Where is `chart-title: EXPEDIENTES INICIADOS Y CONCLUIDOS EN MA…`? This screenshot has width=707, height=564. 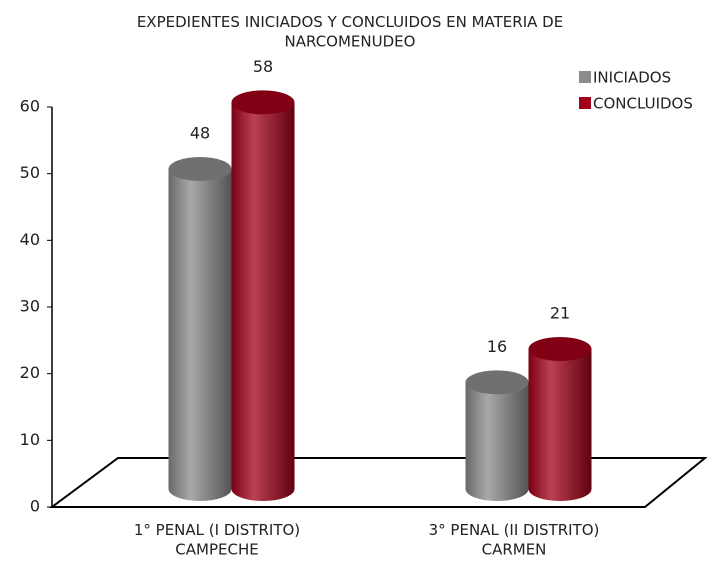 chart-title: EXPEDIENTES INICIADOS Y CONCLUIDOS EN MA… is located at coordinates (350, 32).